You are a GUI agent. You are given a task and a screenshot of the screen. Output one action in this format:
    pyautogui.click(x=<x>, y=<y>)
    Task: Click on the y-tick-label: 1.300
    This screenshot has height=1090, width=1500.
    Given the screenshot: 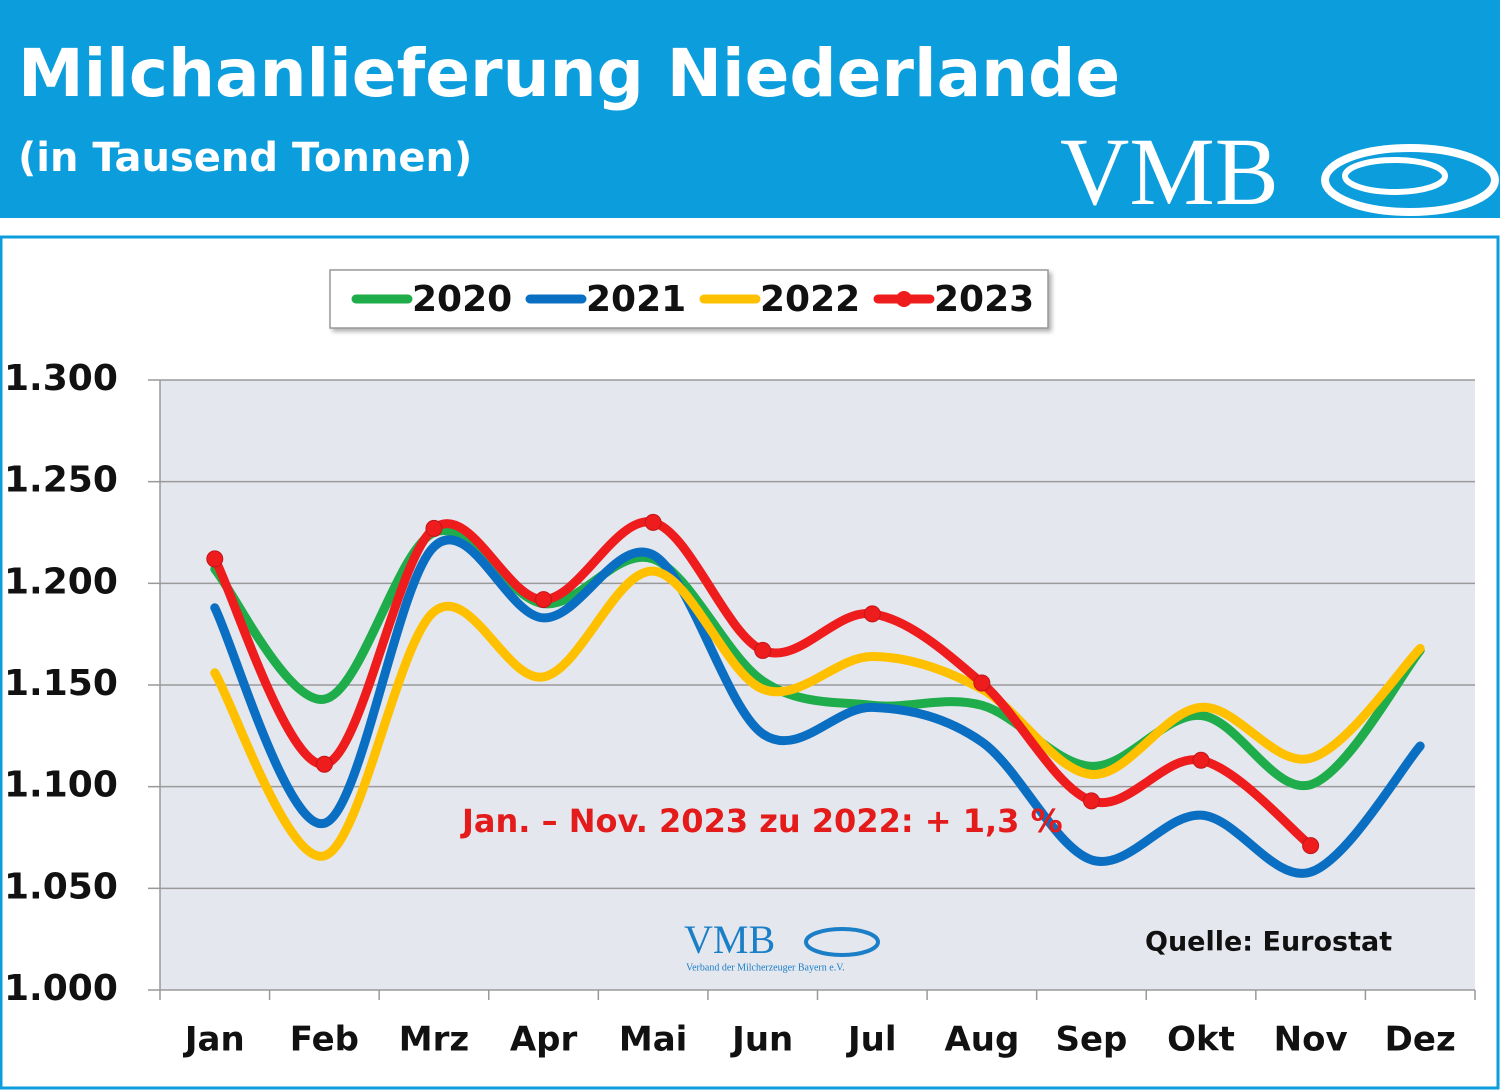 What is the action you would take?
    pyautogui.click(x=61, y=378)
    